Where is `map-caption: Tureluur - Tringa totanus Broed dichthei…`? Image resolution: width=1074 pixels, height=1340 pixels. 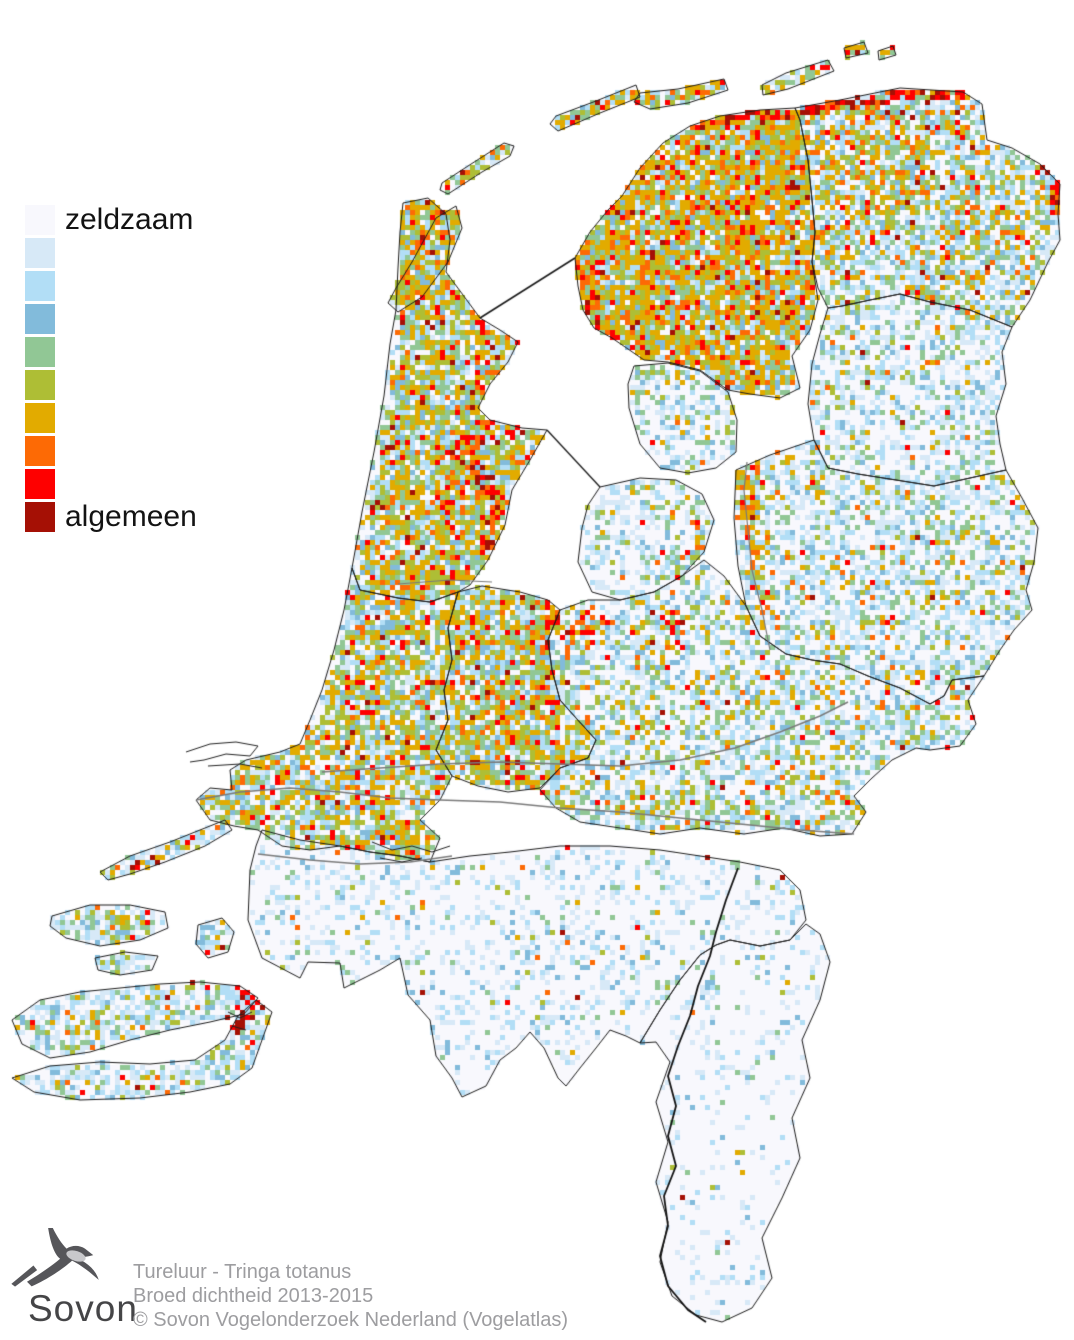
map-caption: Tureluur - Tringa totanus Broed dichthei… is located at coordinates (350, 1296).